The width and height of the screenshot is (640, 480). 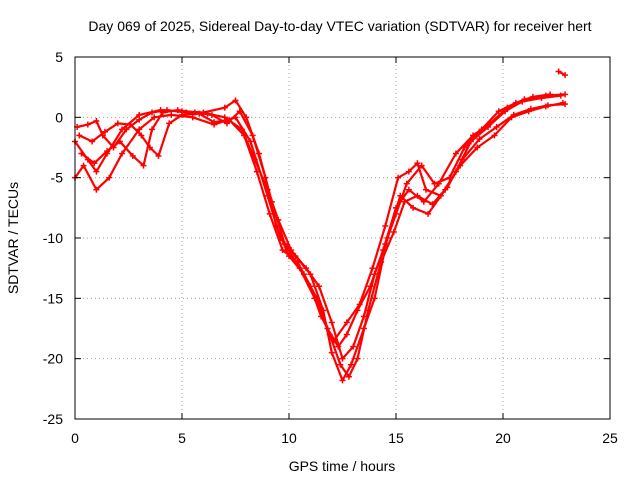 What do you see at coordinates (503, 438) in the screenshot?
I see `x-tick-label: 20` at bounding box center [503, 438].